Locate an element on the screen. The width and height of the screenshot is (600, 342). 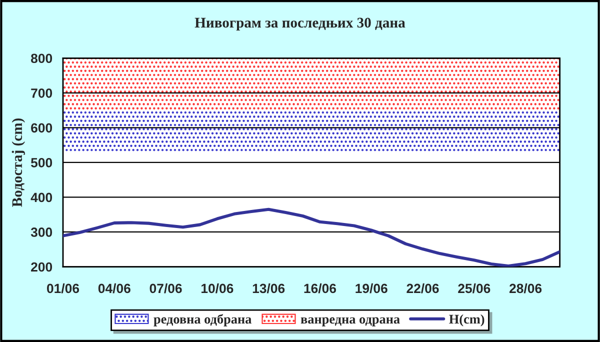
x-tick-label: 07/06 is located at coordinates (166, 288).